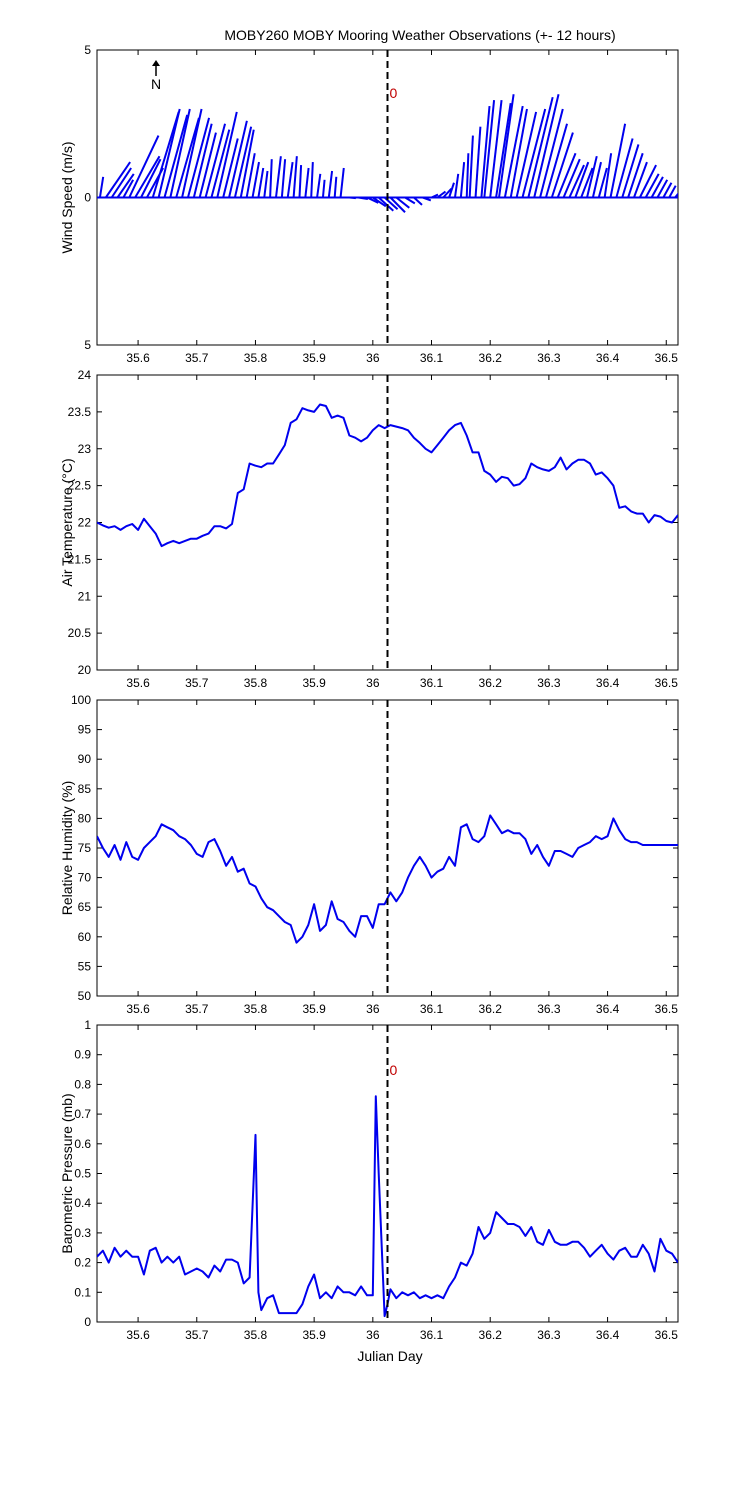 This screenshot has height=1500, width=750. What do you see at coordinates (85, 730) in the screenshot?
I see `y-tick-label: 95` at bounding box center [85, 730].